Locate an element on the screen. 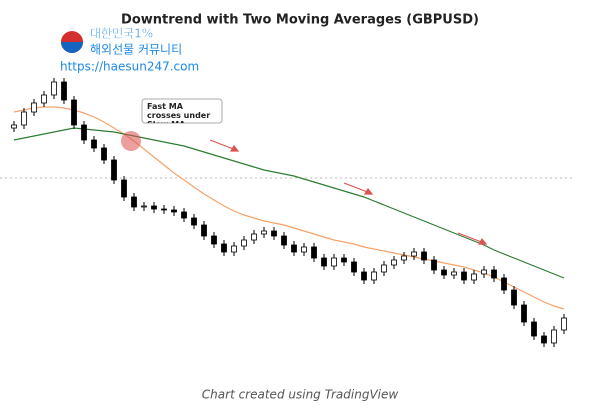 The height and width of the screenshot is (411, 600). caption: Chart created using TradingView is located at coordinates (300, 395).